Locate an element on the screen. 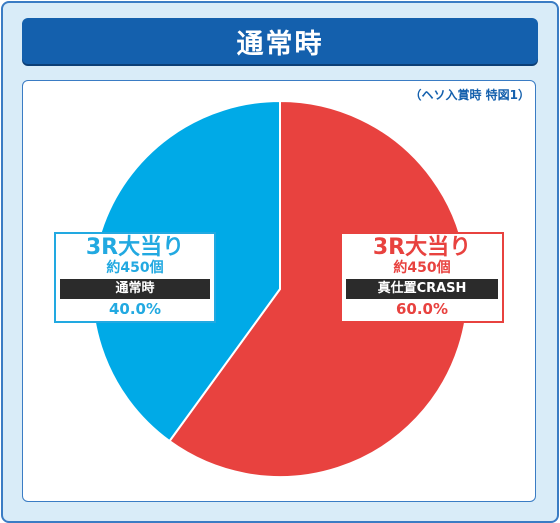  slice-label-mode: 真仕置CRASH is located at coordinates (422, 289).